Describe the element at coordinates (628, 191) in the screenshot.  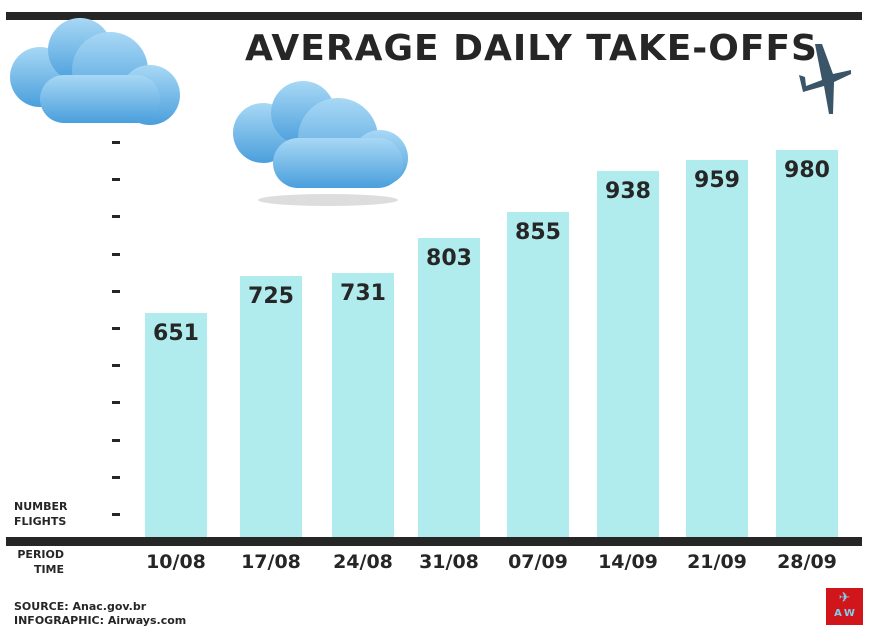
I see `data-label: 938` at that location.